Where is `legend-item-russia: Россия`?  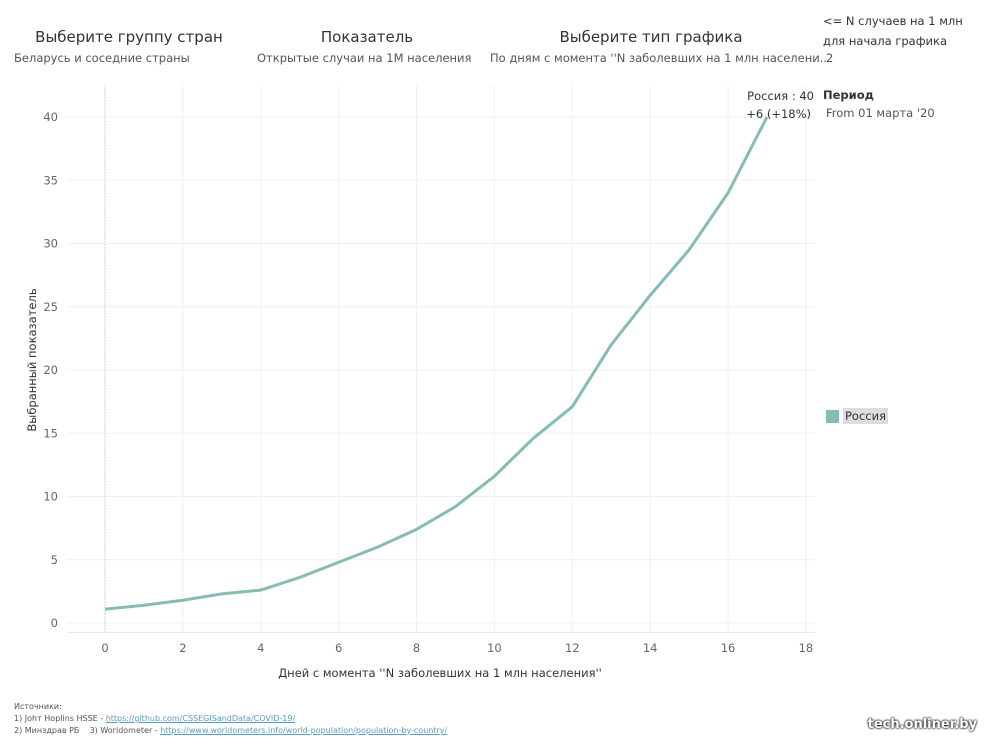
legend-item-russia: Россия is located at coordinates (866, 416).